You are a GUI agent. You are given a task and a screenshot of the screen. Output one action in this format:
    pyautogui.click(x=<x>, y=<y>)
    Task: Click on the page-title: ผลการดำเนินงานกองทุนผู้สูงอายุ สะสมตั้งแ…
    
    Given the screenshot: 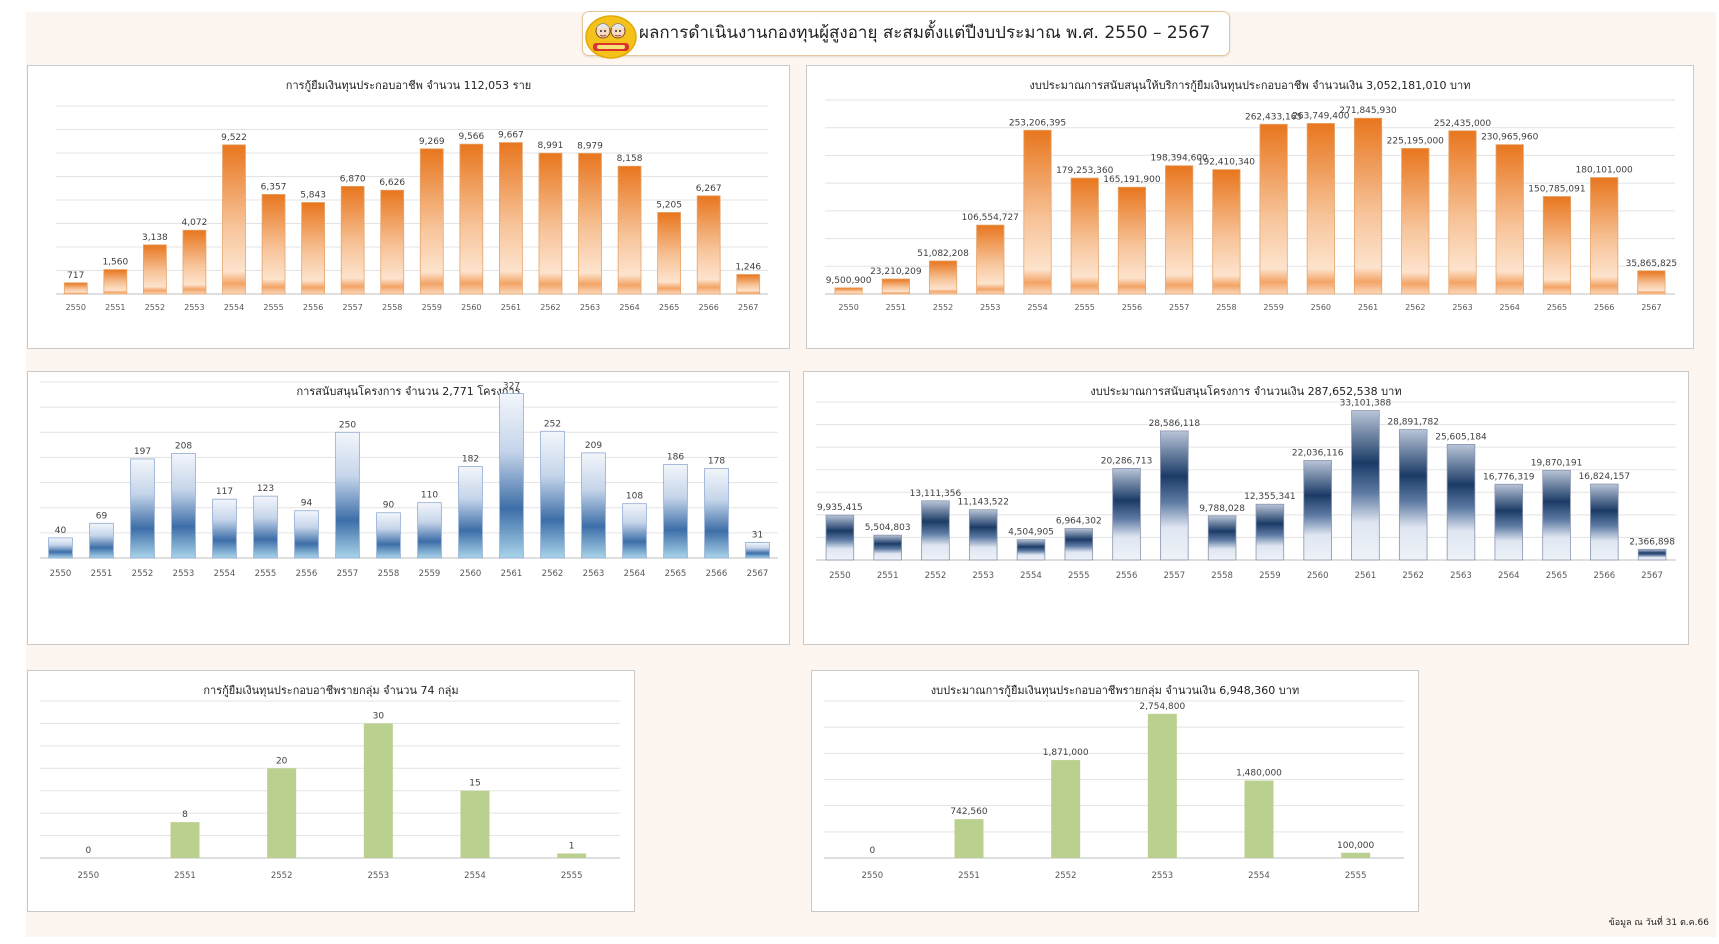 What is the action you would take?
    pyautogui.click(x=925, y=33)
    